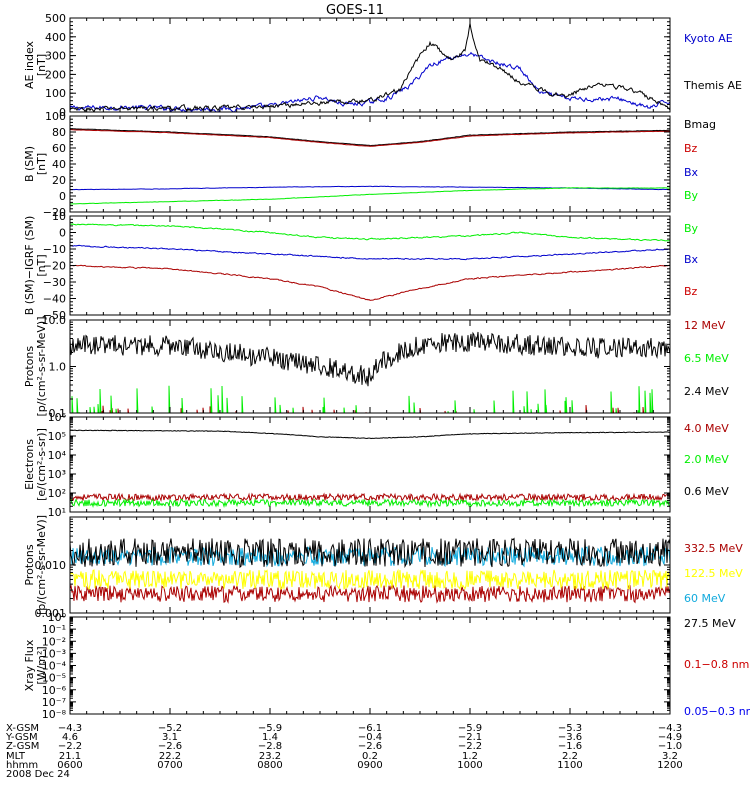 This screenshot has height=800, width=750. Describe the element at coordinates (570, 737) in the screenshot. I see `ephemeris-value: −3.6` at that location.